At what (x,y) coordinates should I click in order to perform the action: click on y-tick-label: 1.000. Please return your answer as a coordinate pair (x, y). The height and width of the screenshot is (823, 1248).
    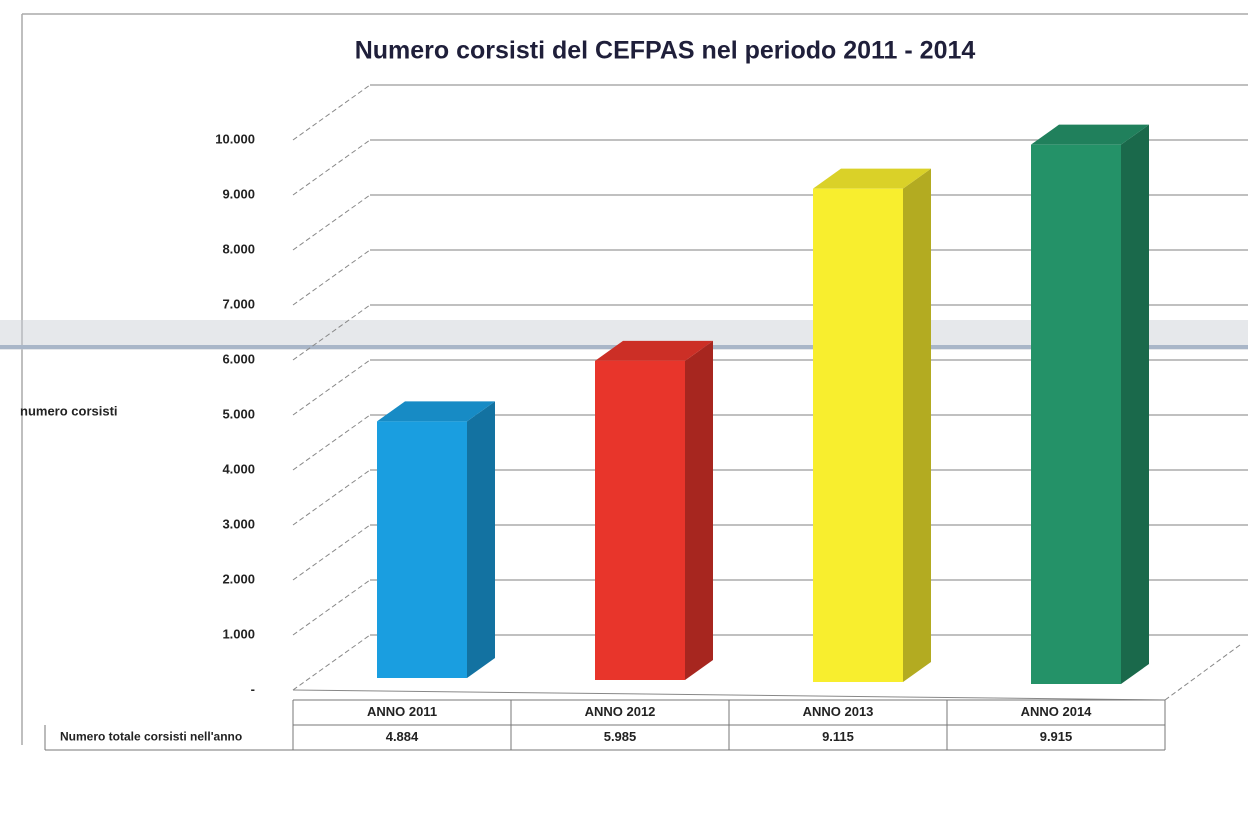
    Looking at the image, I should click on (238, 633).